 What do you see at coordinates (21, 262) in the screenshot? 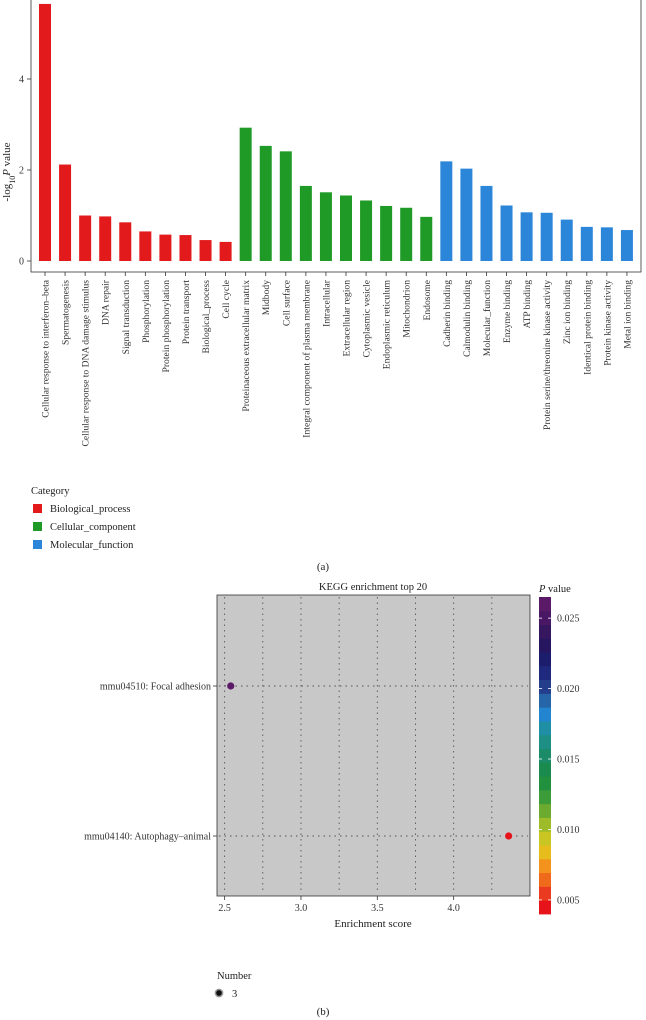
I see `y-tick-label: 0` at bounding box center [21, 262].